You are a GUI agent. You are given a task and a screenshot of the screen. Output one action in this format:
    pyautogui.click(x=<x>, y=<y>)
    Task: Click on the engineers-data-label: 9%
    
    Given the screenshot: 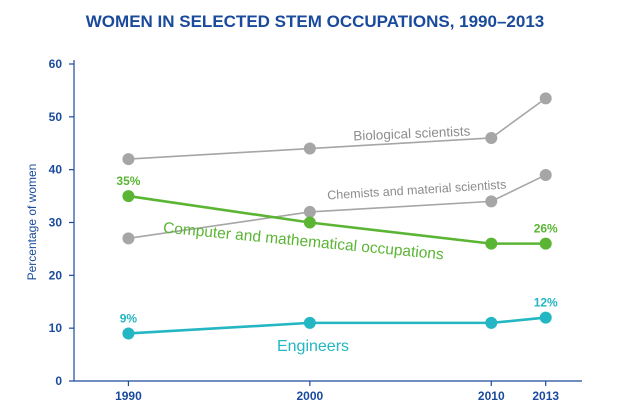 What is the action you would take?
    pyautogui.click(x=129, y=318)
    